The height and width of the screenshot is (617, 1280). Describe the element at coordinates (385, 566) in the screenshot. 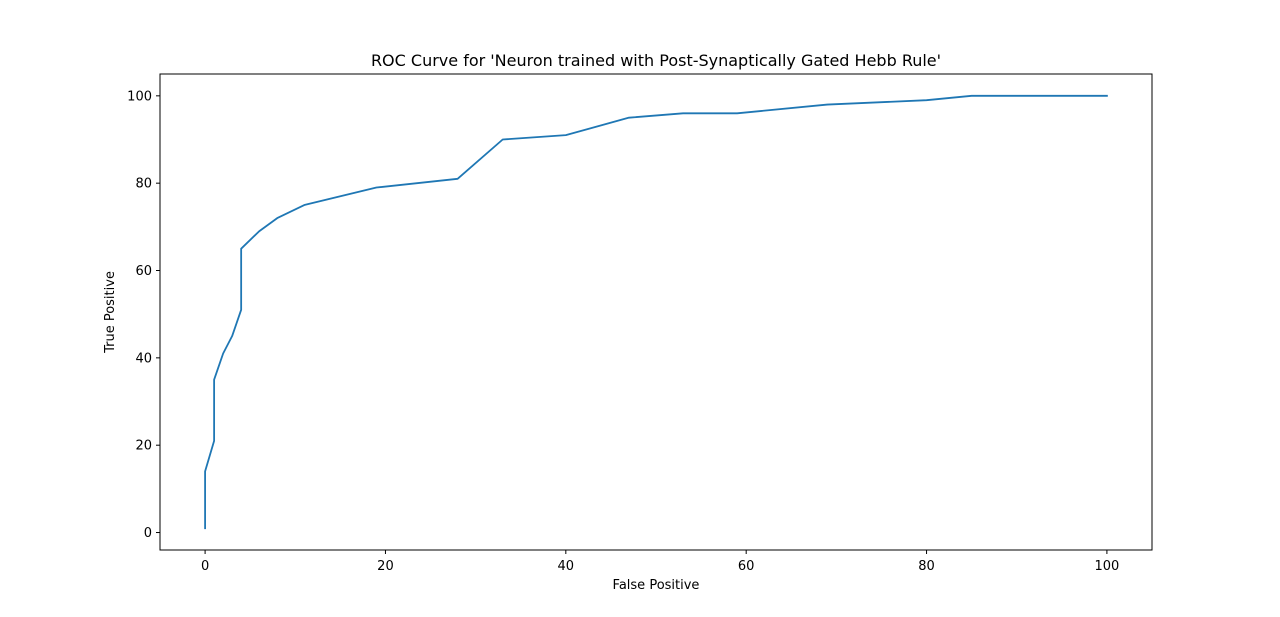

I see `x-tick-label: 20` at that location.